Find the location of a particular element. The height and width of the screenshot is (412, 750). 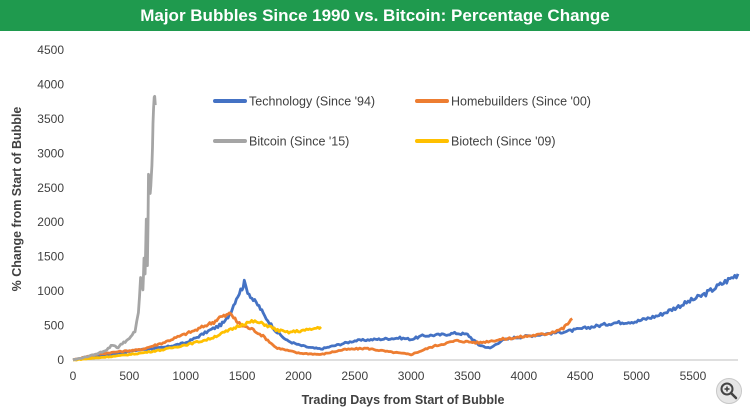

y-tick-label: 2000 is located at coordinates (50, 222).